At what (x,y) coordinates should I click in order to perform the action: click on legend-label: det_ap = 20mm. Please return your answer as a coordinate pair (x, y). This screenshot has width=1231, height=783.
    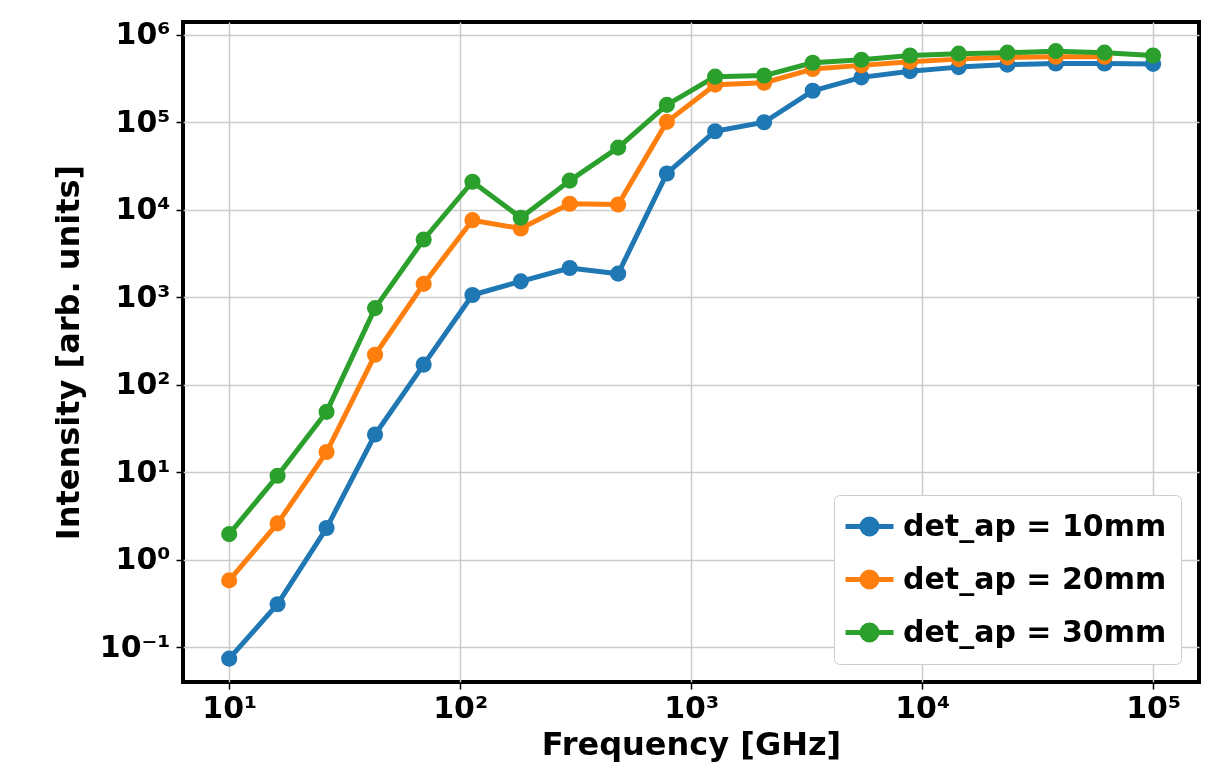
    Looking at the image, I should click on (1035, 578).